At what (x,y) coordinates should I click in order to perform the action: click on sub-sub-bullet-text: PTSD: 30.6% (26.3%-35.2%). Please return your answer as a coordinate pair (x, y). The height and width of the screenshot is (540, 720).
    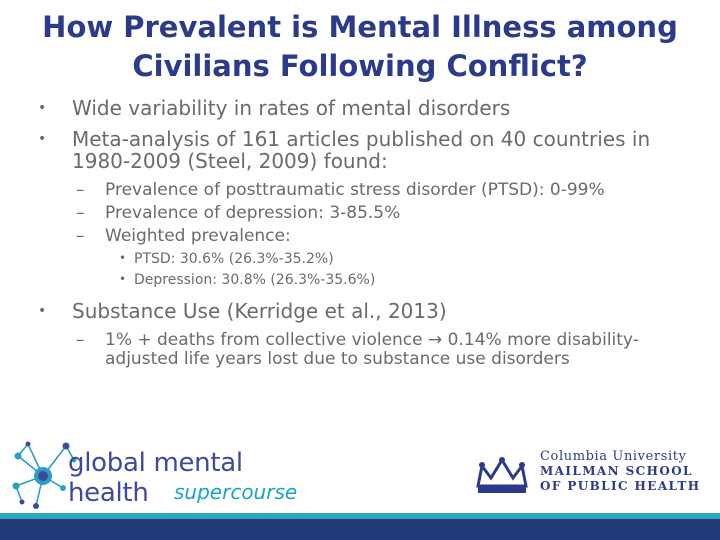
    Looking at the image, I should click on (234, 259).